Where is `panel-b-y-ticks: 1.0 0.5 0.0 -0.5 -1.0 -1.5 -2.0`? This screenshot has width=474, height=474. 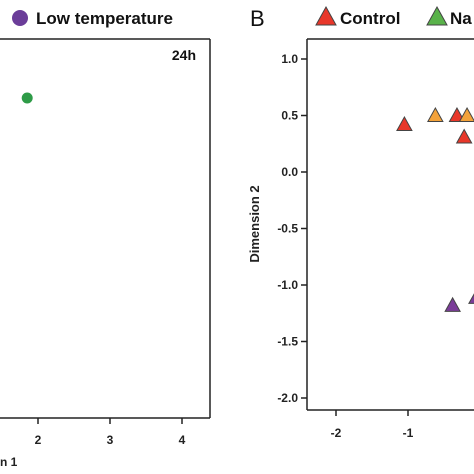 panel-b-y-ticks: 1.0 0.5 0.0 -0.5 -1.0 -1.5 -2.0 is located at coordinates (292, 228).